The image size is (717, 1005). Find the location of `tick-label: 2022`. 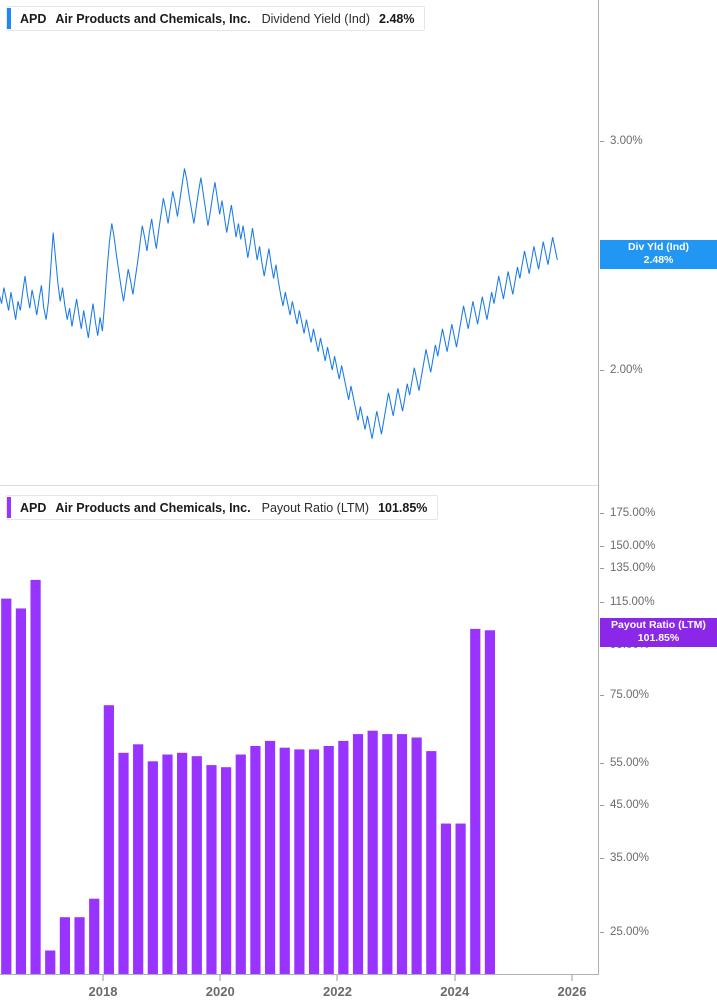

tick-label: 2022 is located at coordinates (337, 991).